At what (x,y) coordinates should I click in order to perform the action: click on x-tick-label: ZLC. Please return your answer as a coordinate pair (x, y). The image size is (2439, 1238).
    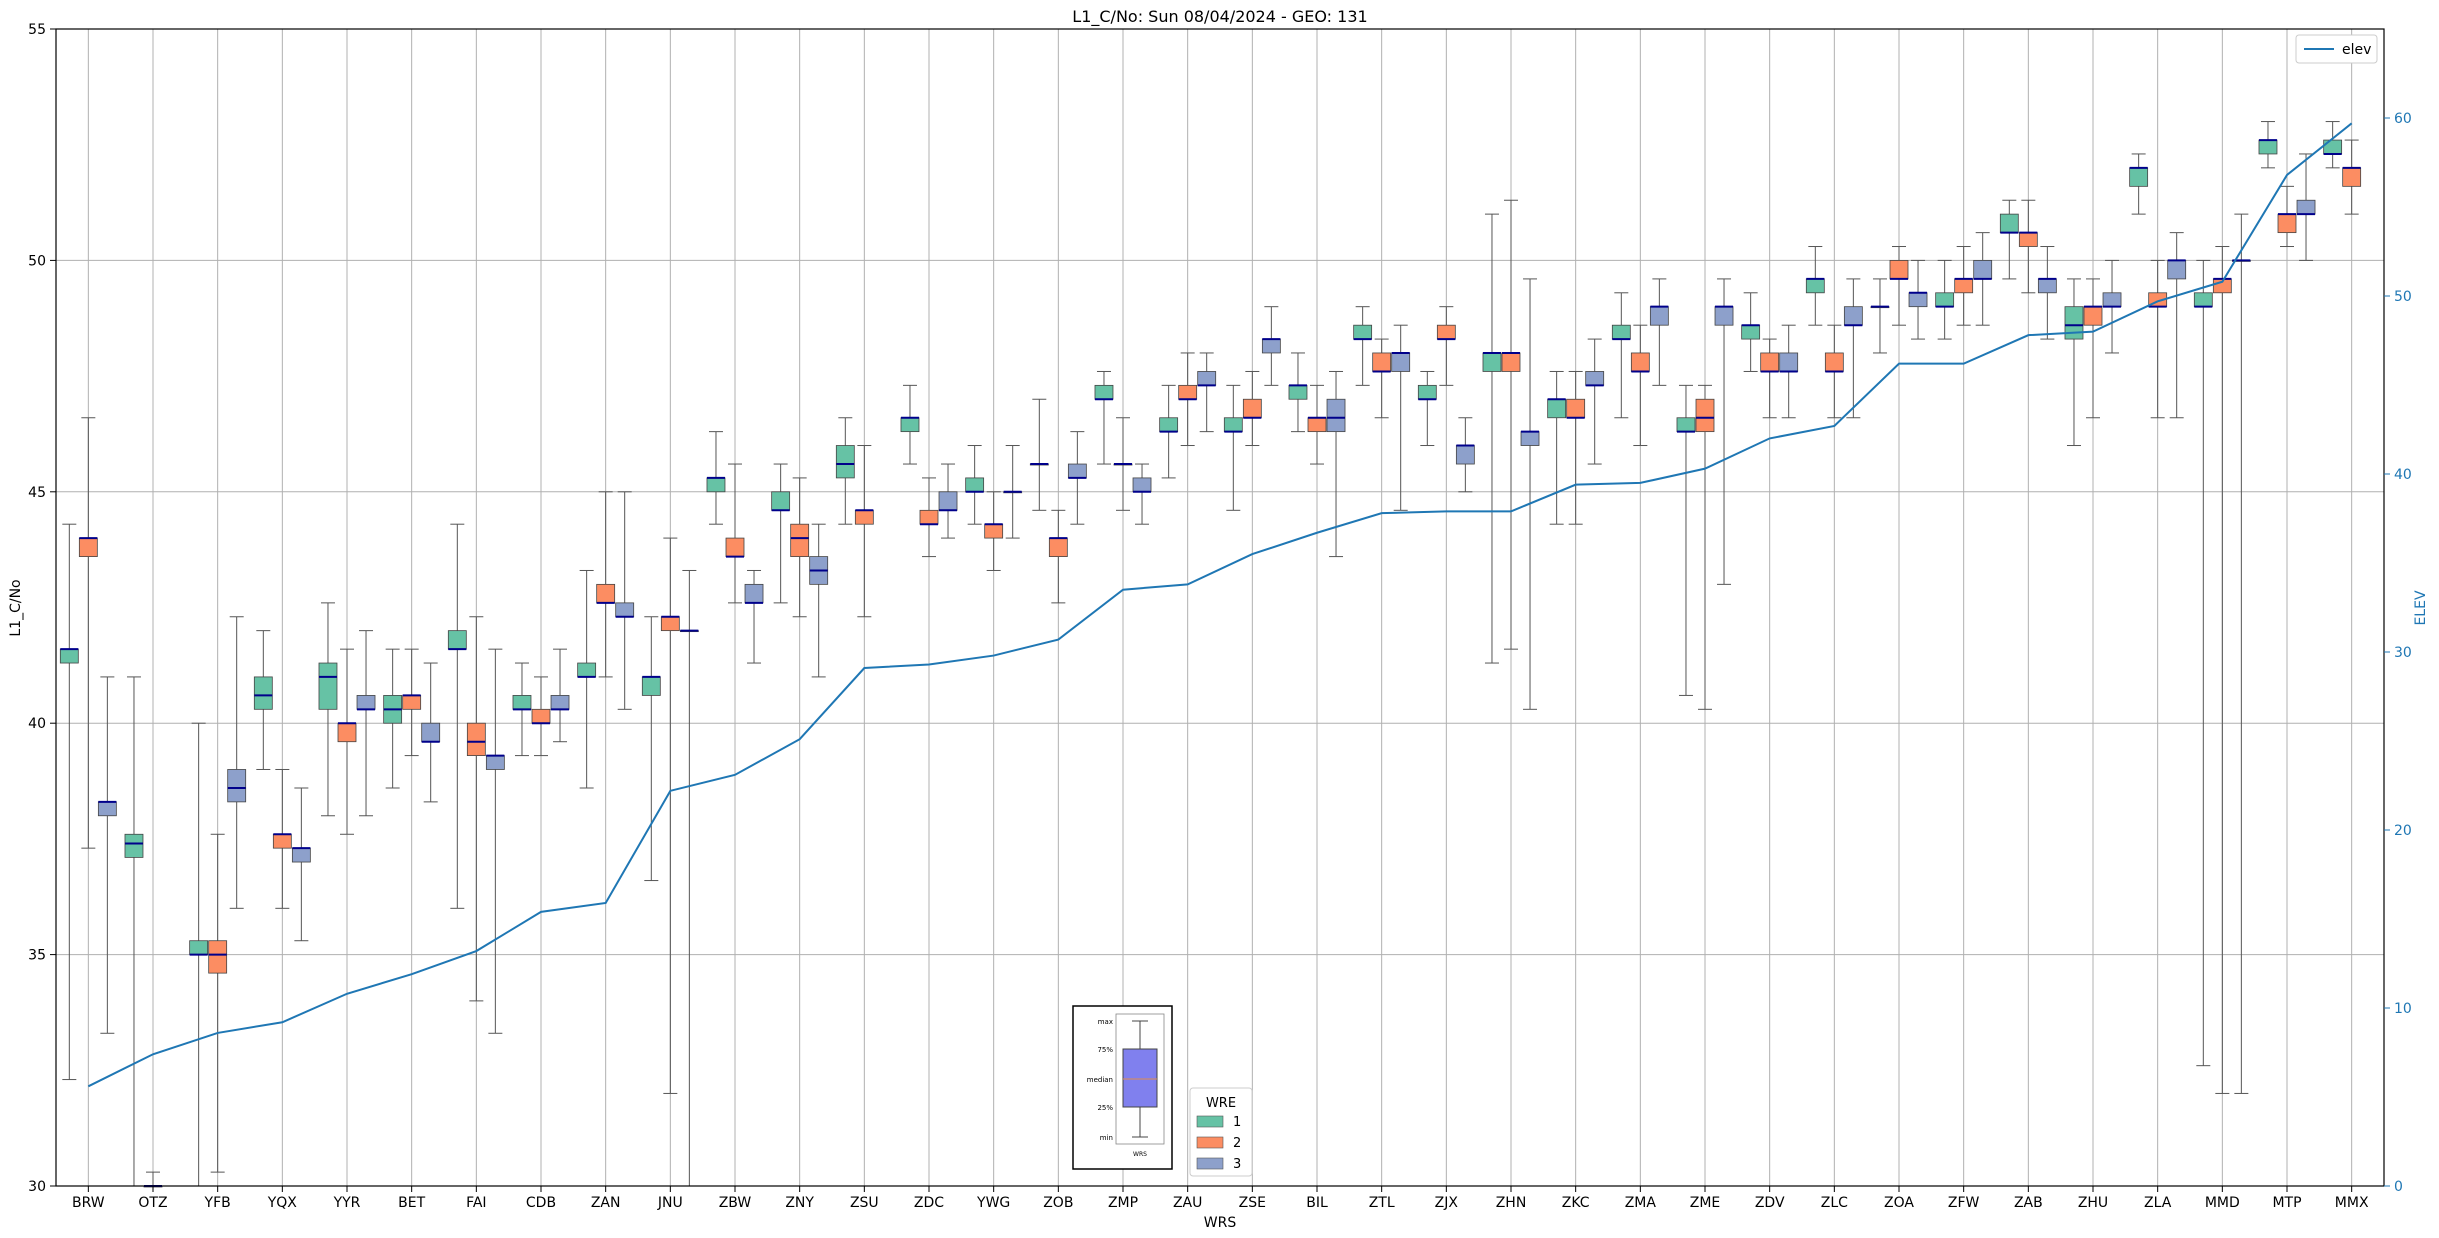
    Looking at the image, I should click on (1834, 1203).